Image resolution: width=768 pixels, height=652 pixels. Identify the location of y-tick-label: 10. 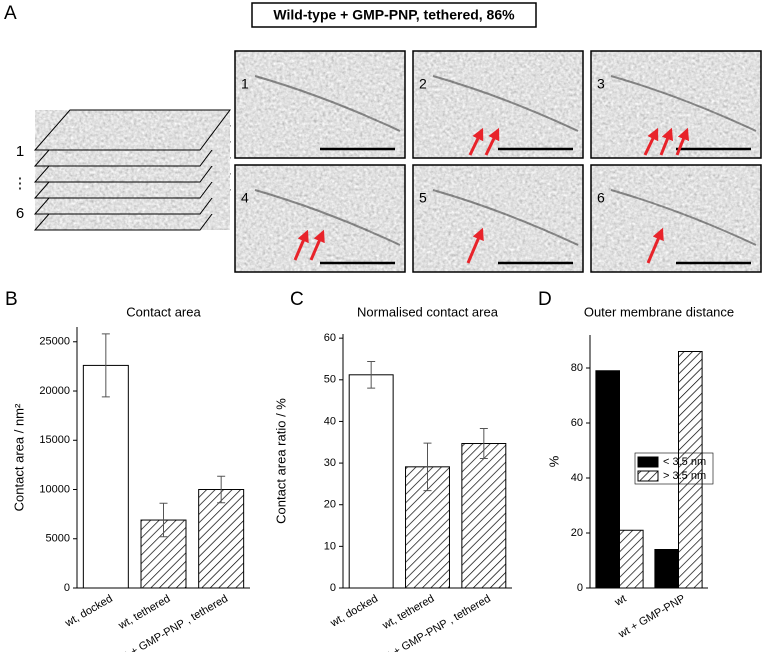
(330, 546).